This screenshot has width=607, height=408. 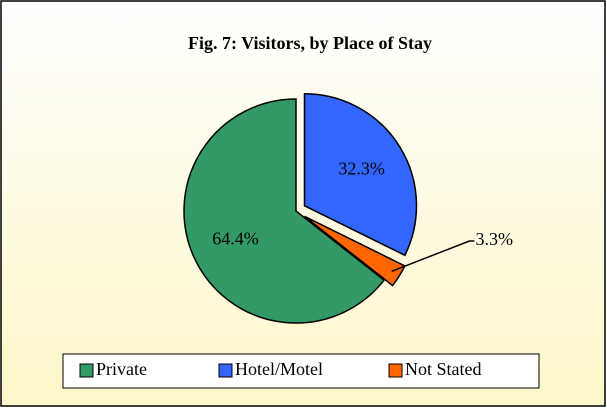 I want to click on legend-box, so click(x=301, y=371).